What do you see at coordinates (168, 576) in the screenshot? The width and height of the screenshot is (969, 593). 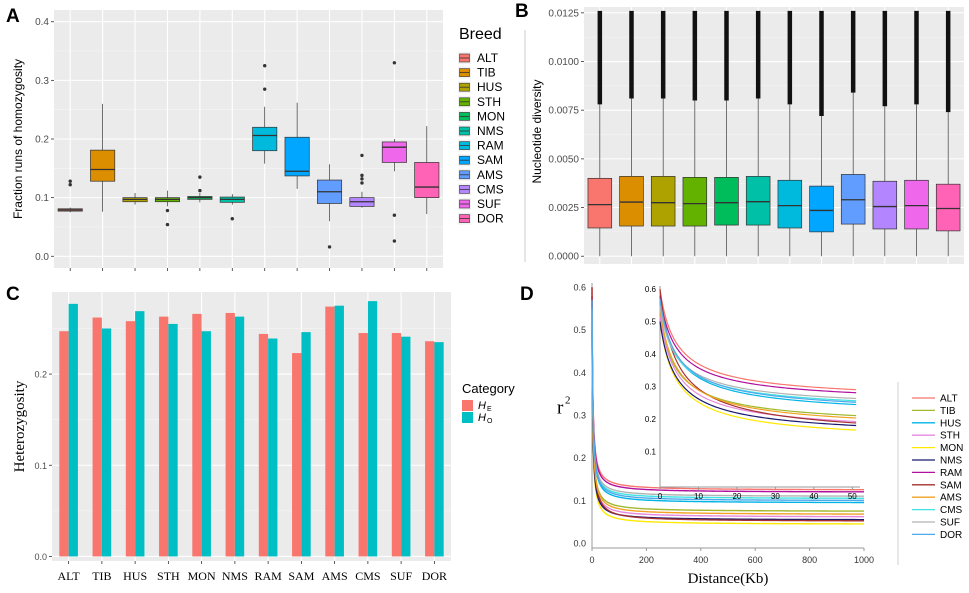 I see `x-tick-label: STH` at bounding box center [168, 576].